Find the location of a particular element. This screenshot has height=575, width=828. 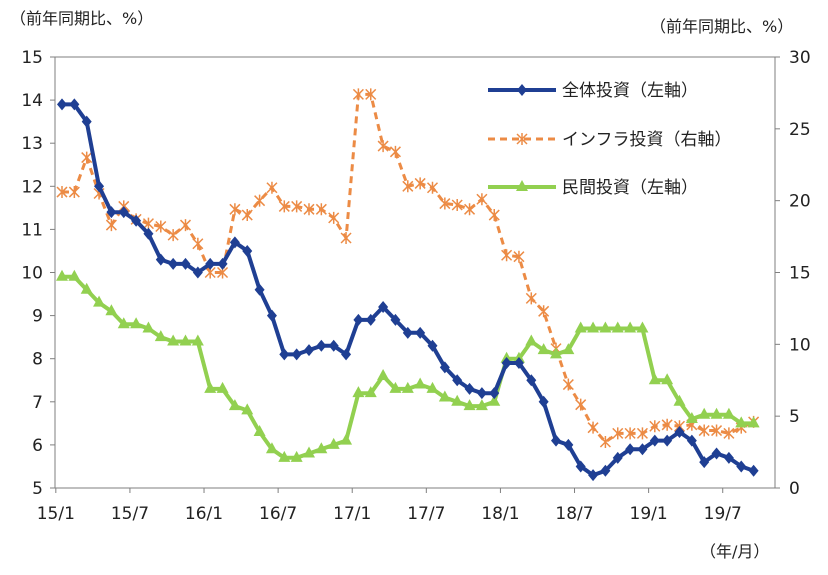

x-tick-label: 16/7 is located at coordinates (278, 514).